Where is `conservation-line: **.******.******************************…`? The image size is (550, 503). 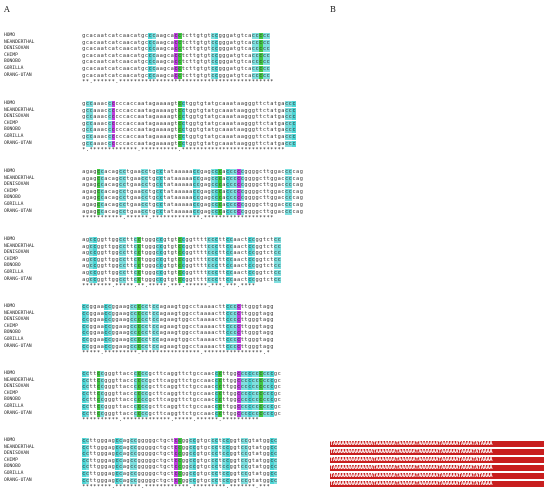
conservation-line: **.******.******************************… is located at coordinates (178, 82).